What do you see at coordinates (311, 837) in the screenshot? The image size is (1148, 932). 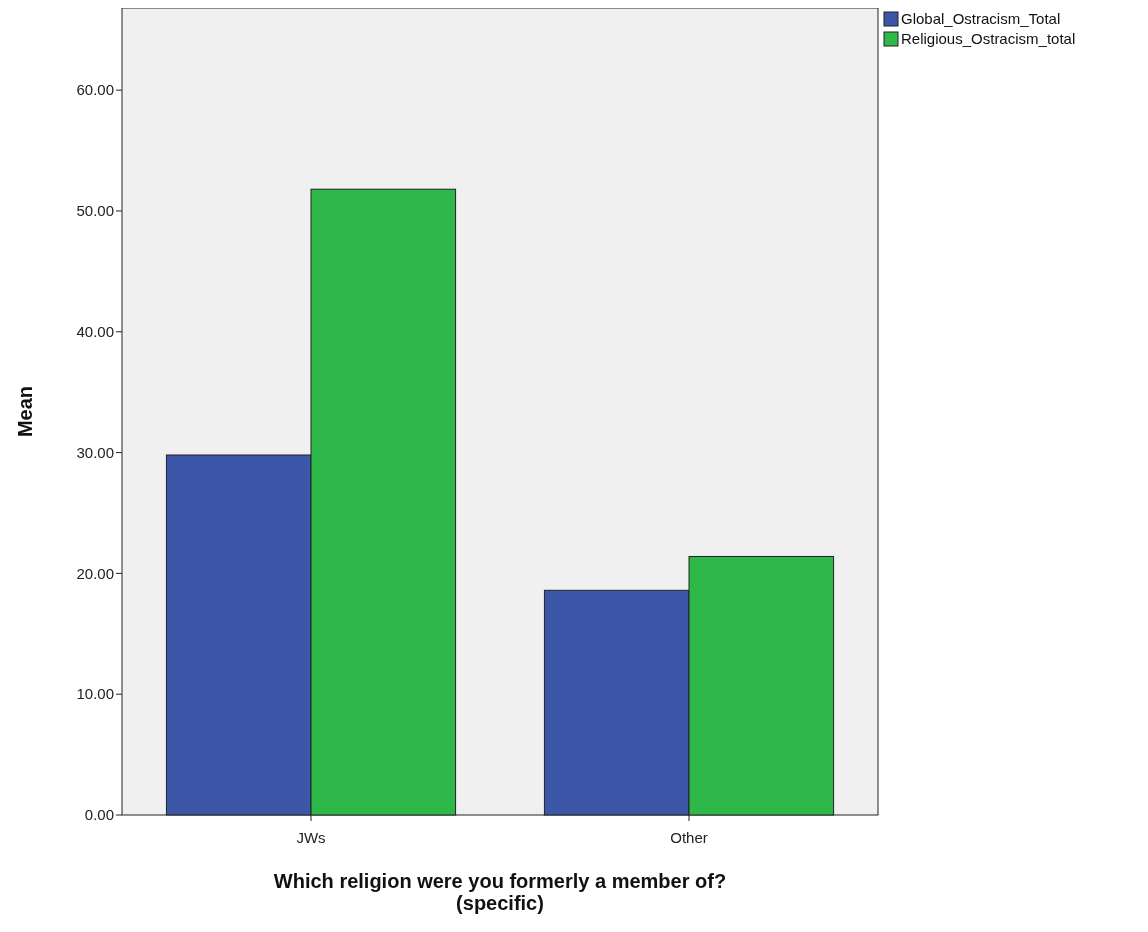 I see `x-tick-label: JWs` at bounding box center [311, 837].